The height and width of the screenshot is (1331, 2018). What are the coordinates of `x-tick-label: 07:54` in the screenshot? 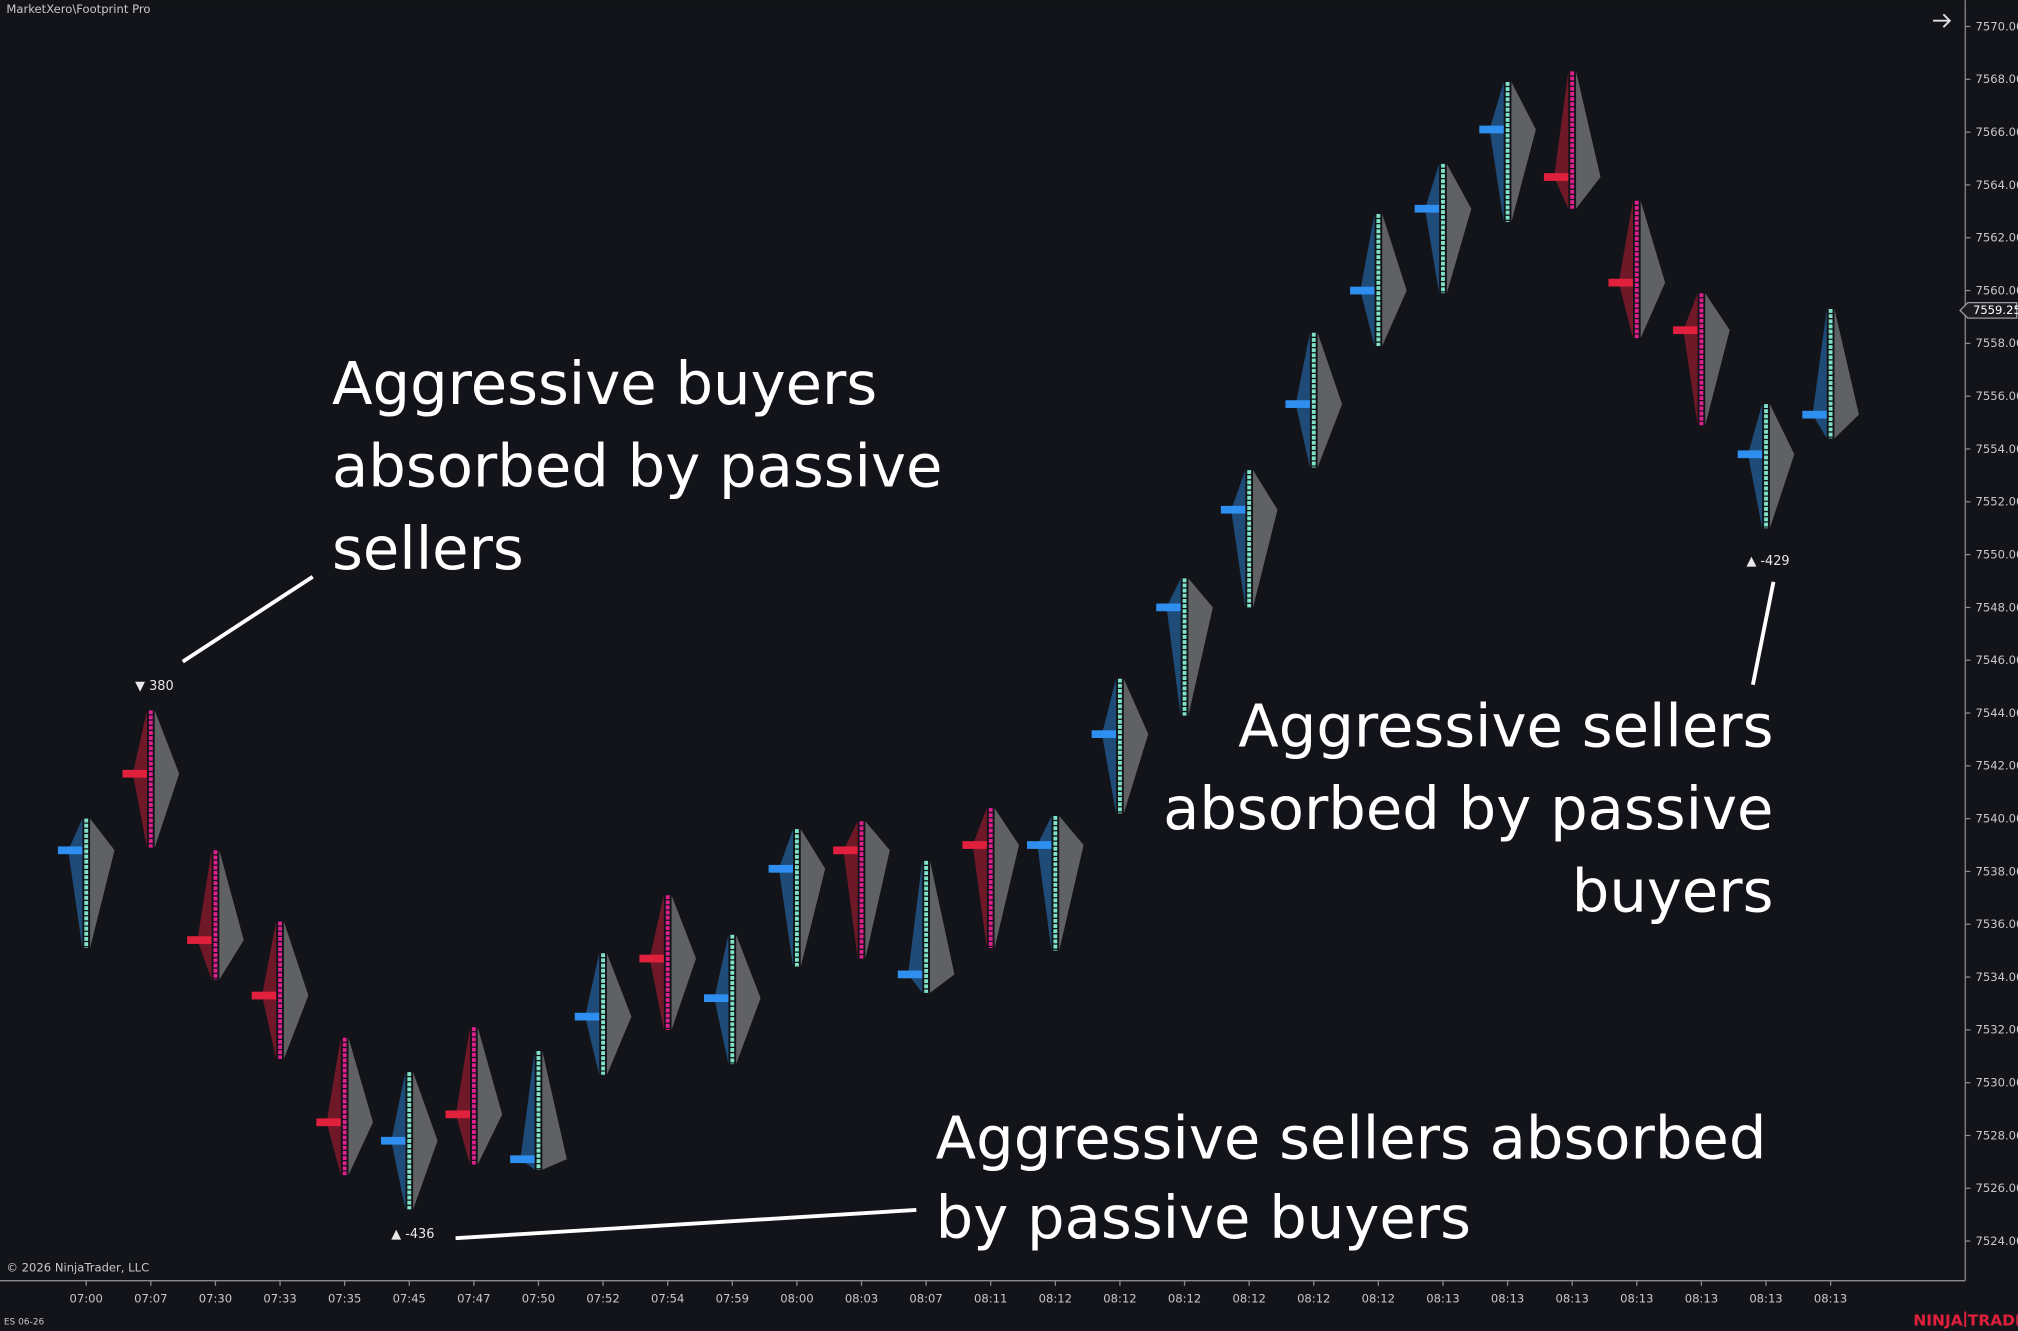 It's located at (667, 1299).